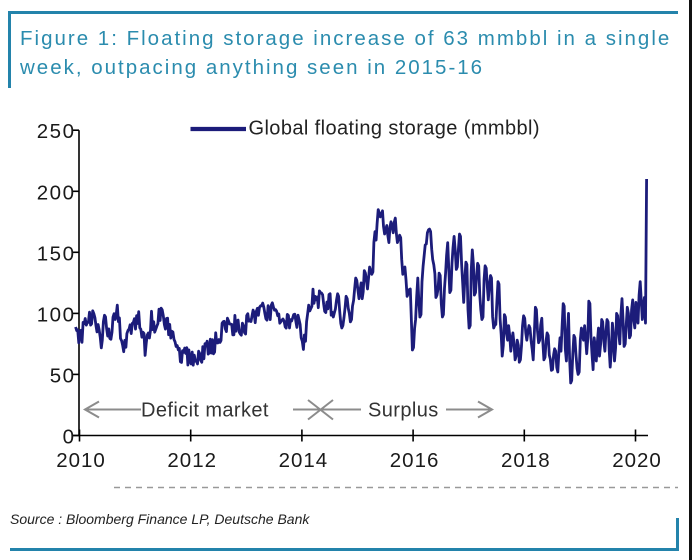 This screenshot has height=560, width=692. What do you see at coordinates (56, 192) in the screenshot?
I see `svg-text: 200` at bounding box center [56, 192].